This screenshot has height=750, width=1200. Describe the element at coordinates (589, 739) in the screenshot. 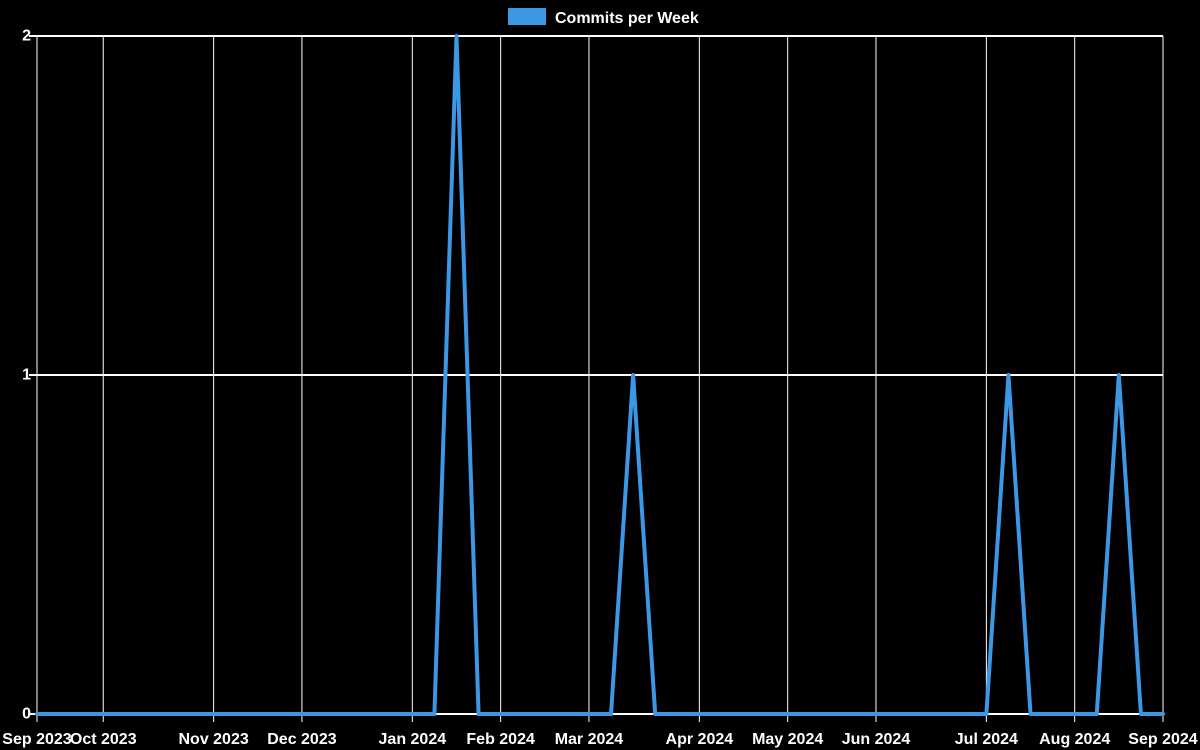

I see `x-tick-label: Mar 2024` at that location.